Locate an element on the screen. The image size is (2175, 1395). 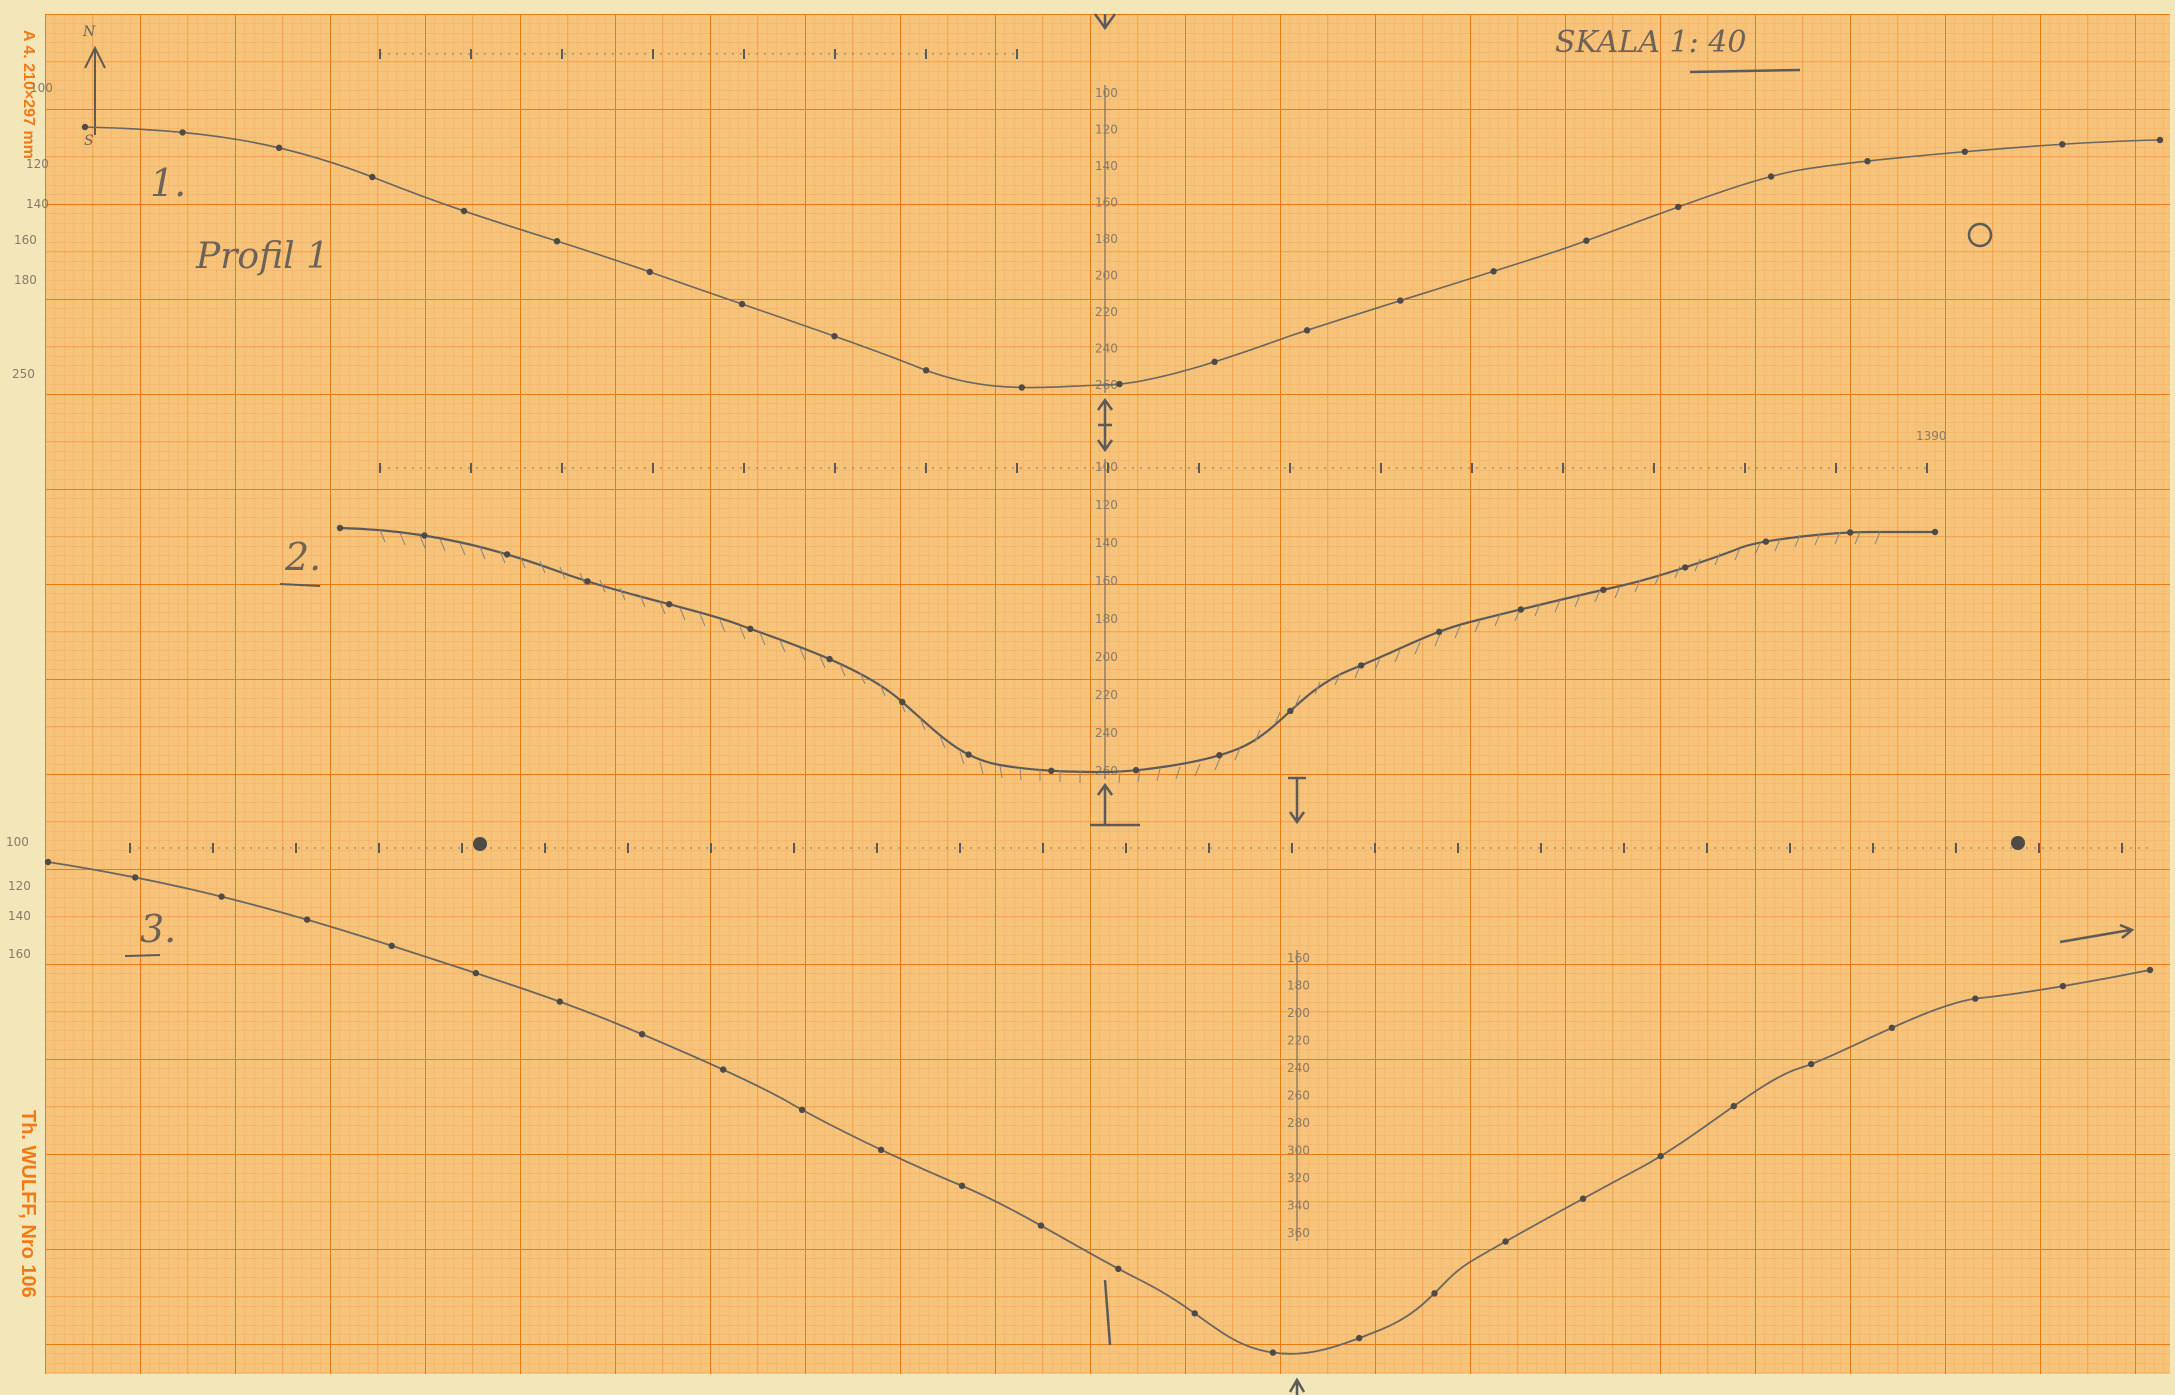
depth-label: 280 is located at coordinates (1298, 1123).